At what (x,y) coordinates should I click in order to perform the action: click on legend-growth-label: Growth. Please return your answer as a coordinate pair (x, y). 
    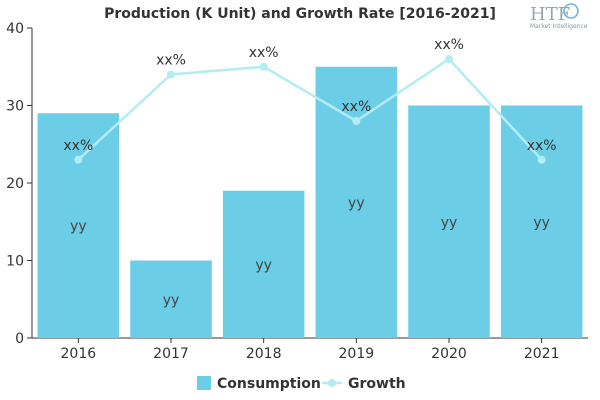
    Looking at the image, I should click on (377, 384).